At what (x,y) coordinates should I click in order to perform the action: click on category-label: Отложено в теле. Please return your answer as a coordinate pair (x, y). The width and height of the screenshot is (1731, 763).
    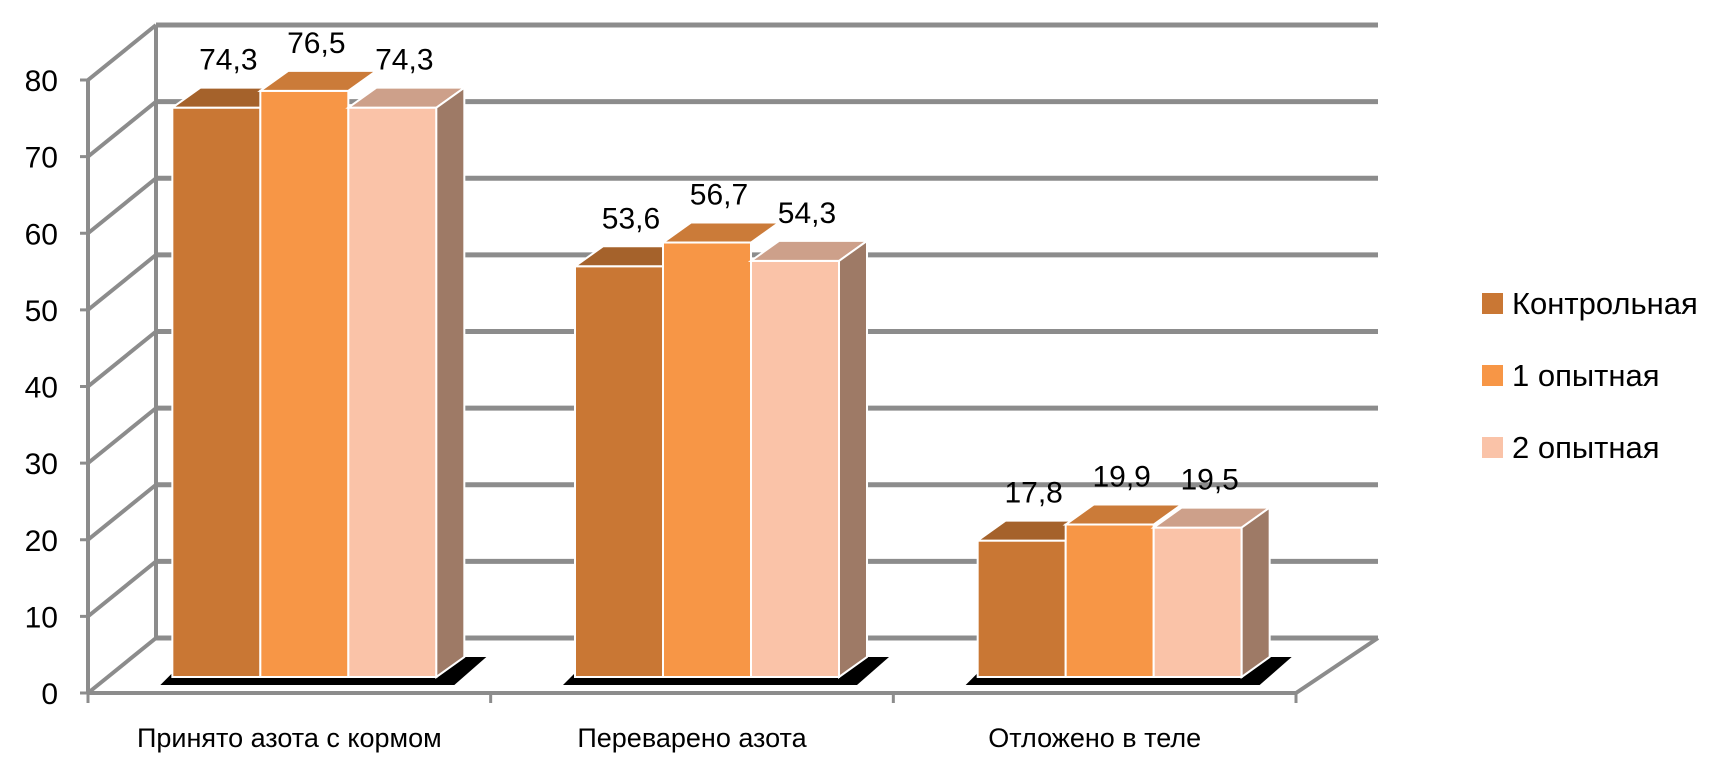
    Looking at the image, I should click on (1094, 738).